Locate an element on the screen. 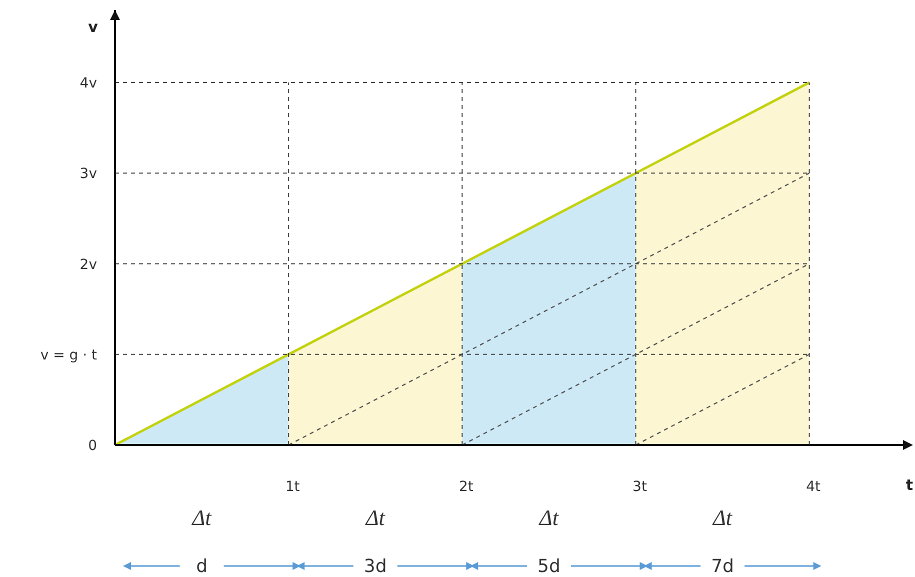 The image size is (915, 577). y-tick-label: v = g · t is located at coordinates (69, 355).